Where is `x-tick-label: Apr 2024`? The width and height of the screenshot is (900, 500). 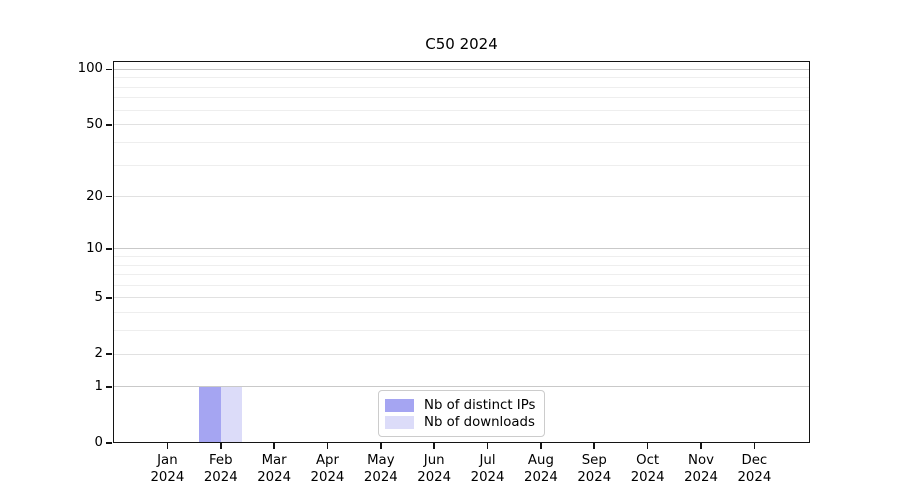
x-tick-label: Apr 2024 is located at coordinates (327, 469).